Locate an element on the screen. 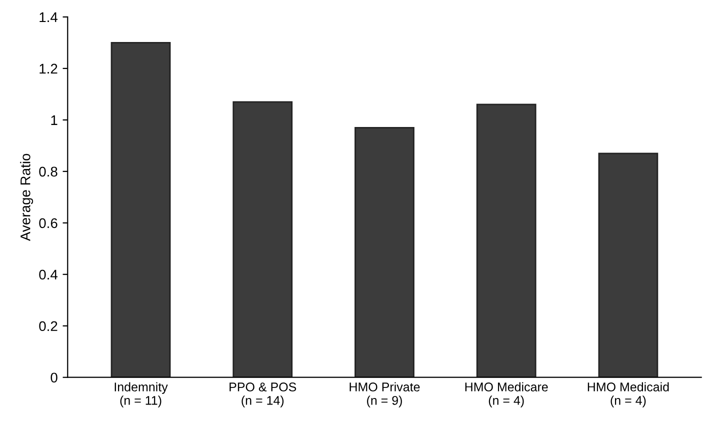 The height and width of the screenshot is (424, 712). x-tick-label: HMO Medicaid (n = 4) is located at coordinates (628, 395).